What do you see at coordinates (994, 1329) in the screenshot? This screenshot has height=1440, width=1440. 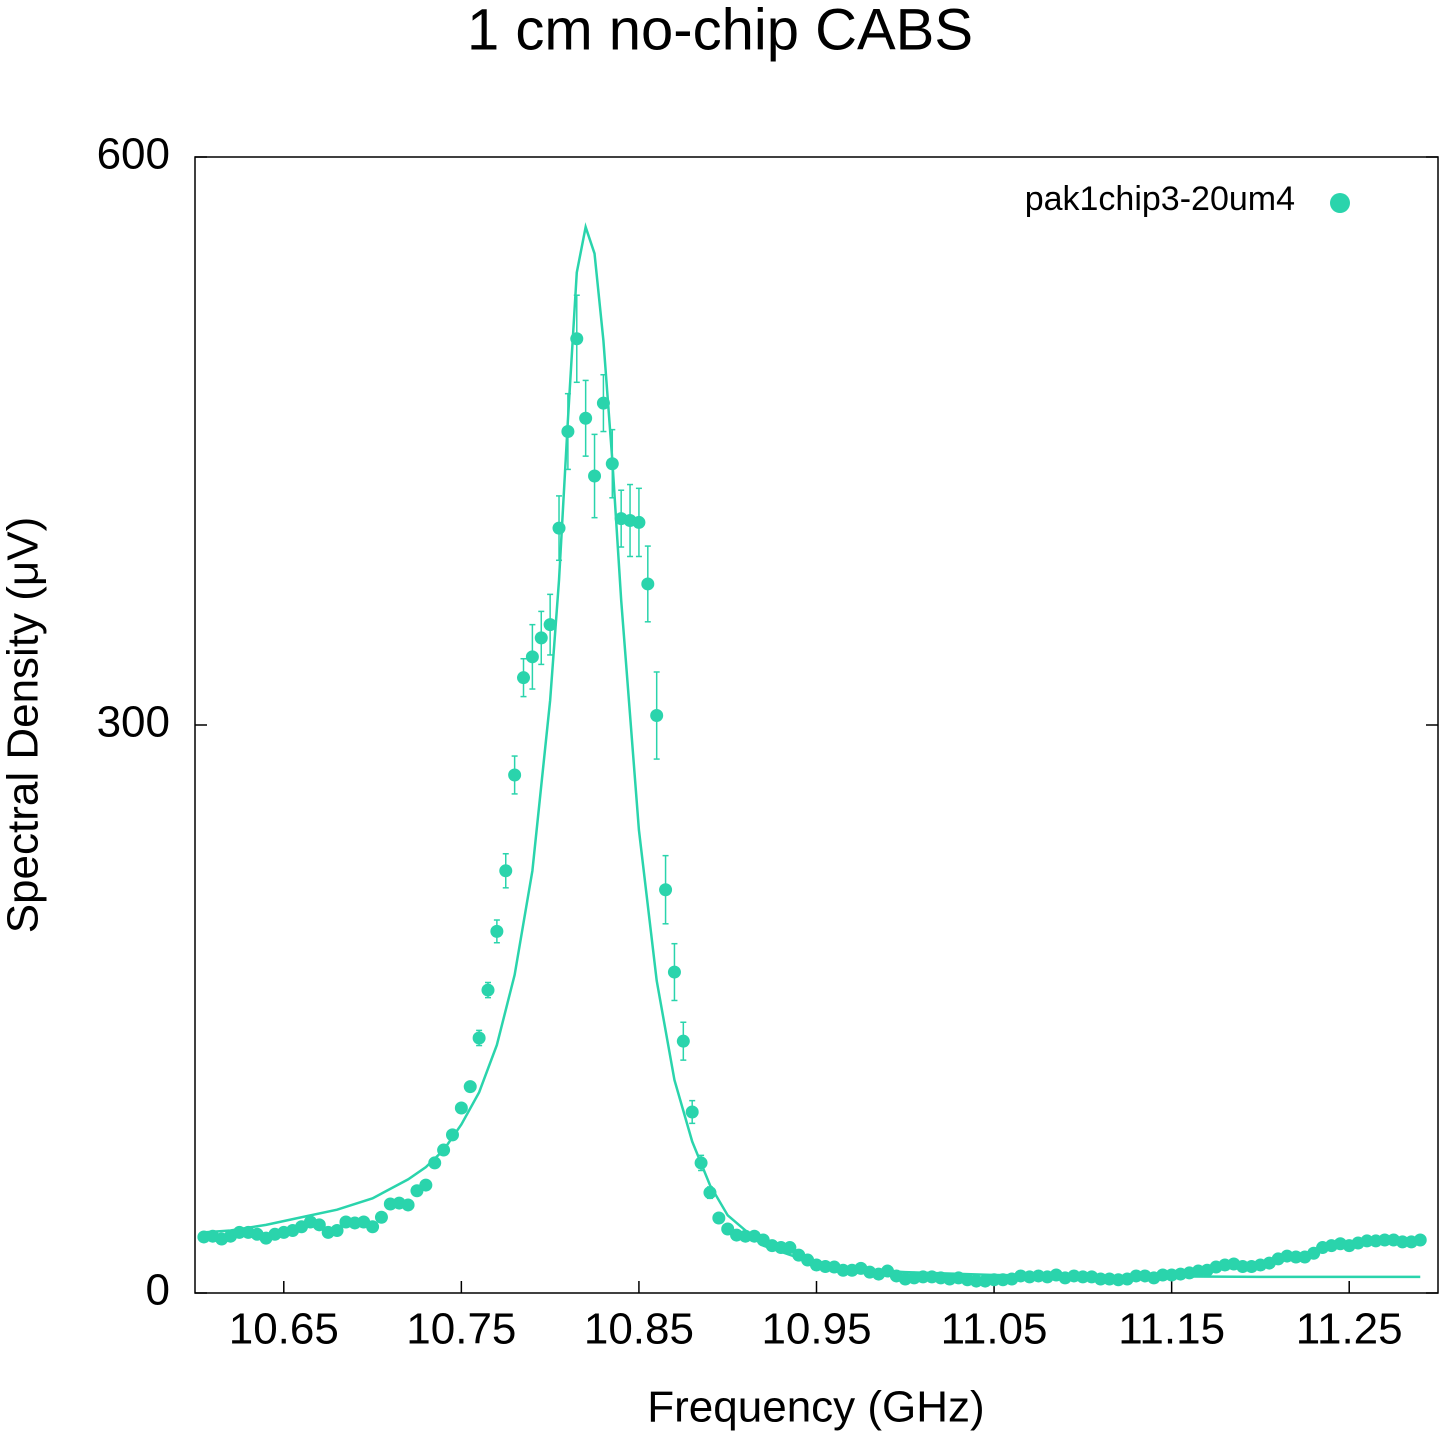 I see `x-tick-label: 11.05` at bounding box center [994, 1329].